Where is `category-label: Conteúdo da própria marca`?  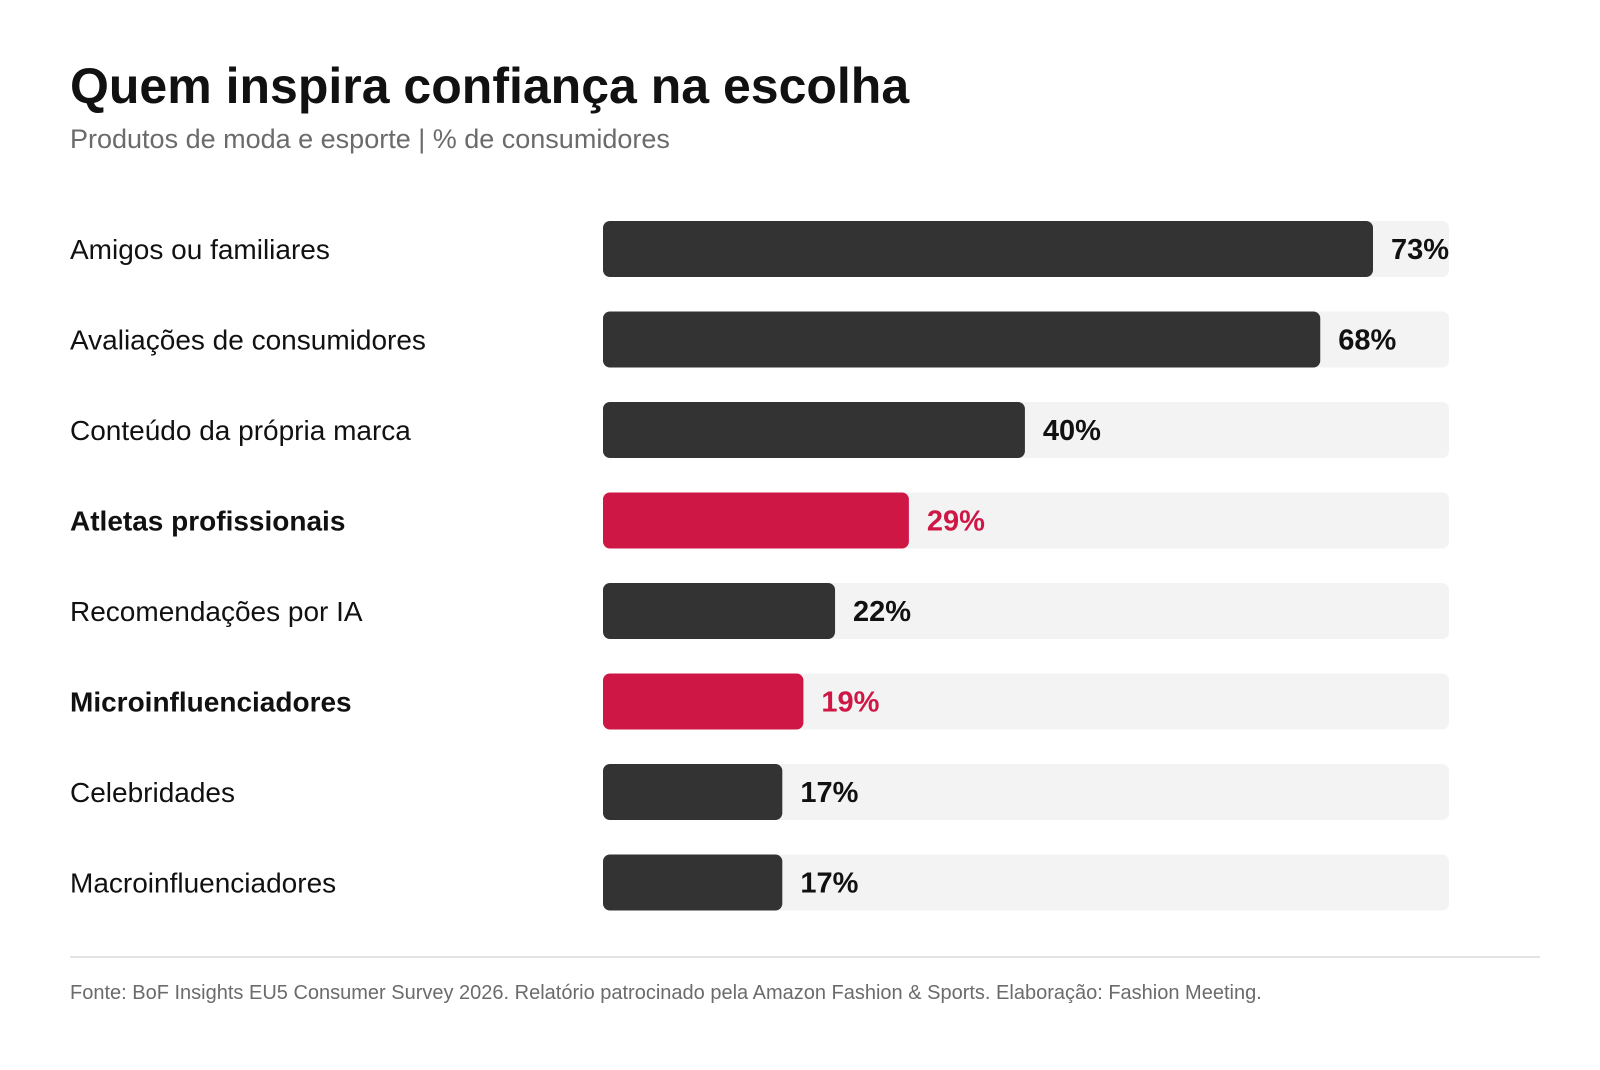
category-label: Conteúdo da própria marca is located at coordinates (240, 430).